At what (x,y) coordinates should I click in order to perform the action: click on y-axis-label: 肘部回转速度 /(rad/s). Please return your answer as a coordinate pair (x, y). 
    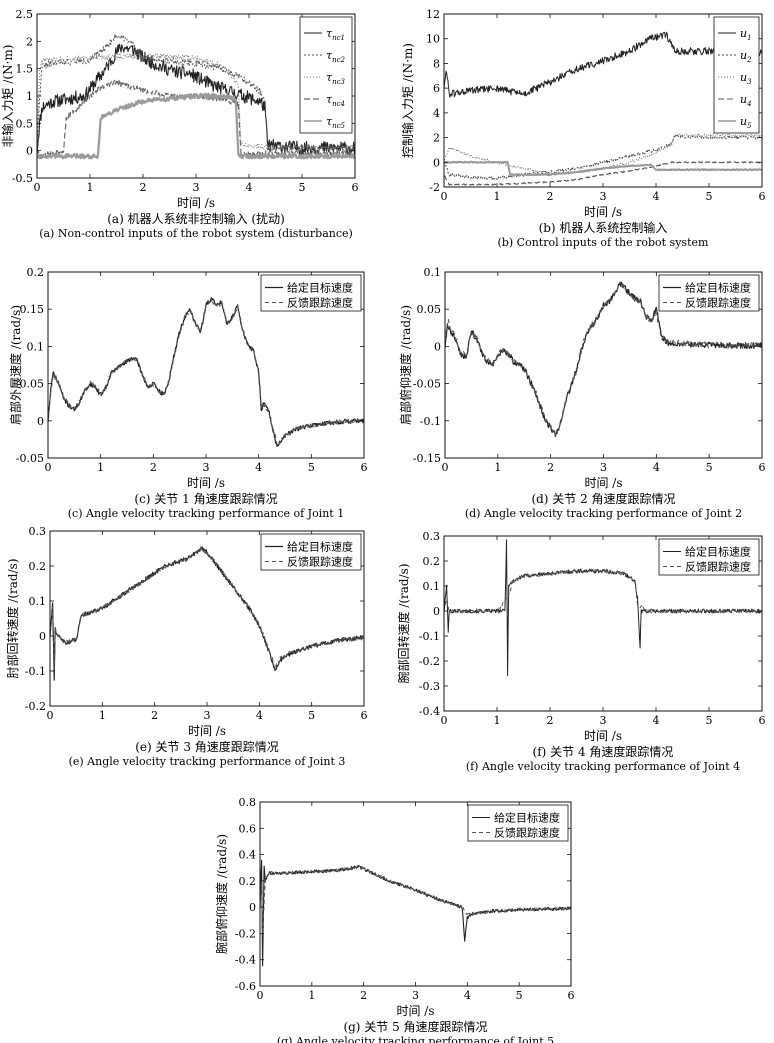
    Looking at the image, I should click on (12, 619).